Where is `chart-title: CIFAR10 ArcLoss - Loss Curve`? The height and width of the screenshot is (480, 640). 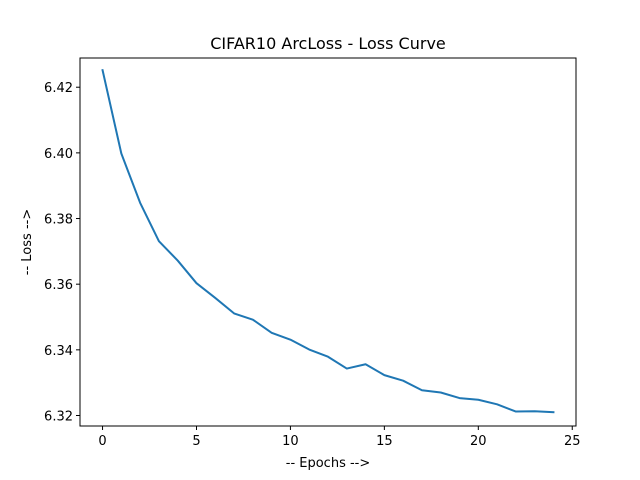
chart-title: CIFAR10 ArcLoss - Loss Curve is located at coordinates (328, 43).